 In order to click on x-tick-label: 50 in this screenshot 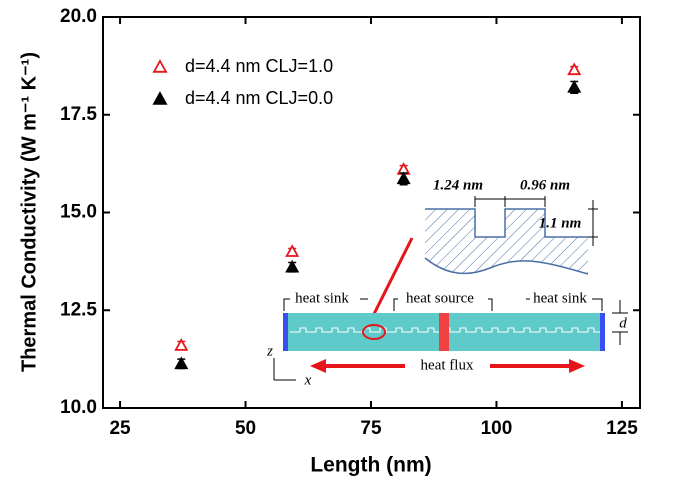, I will do `click(245, 428)`.